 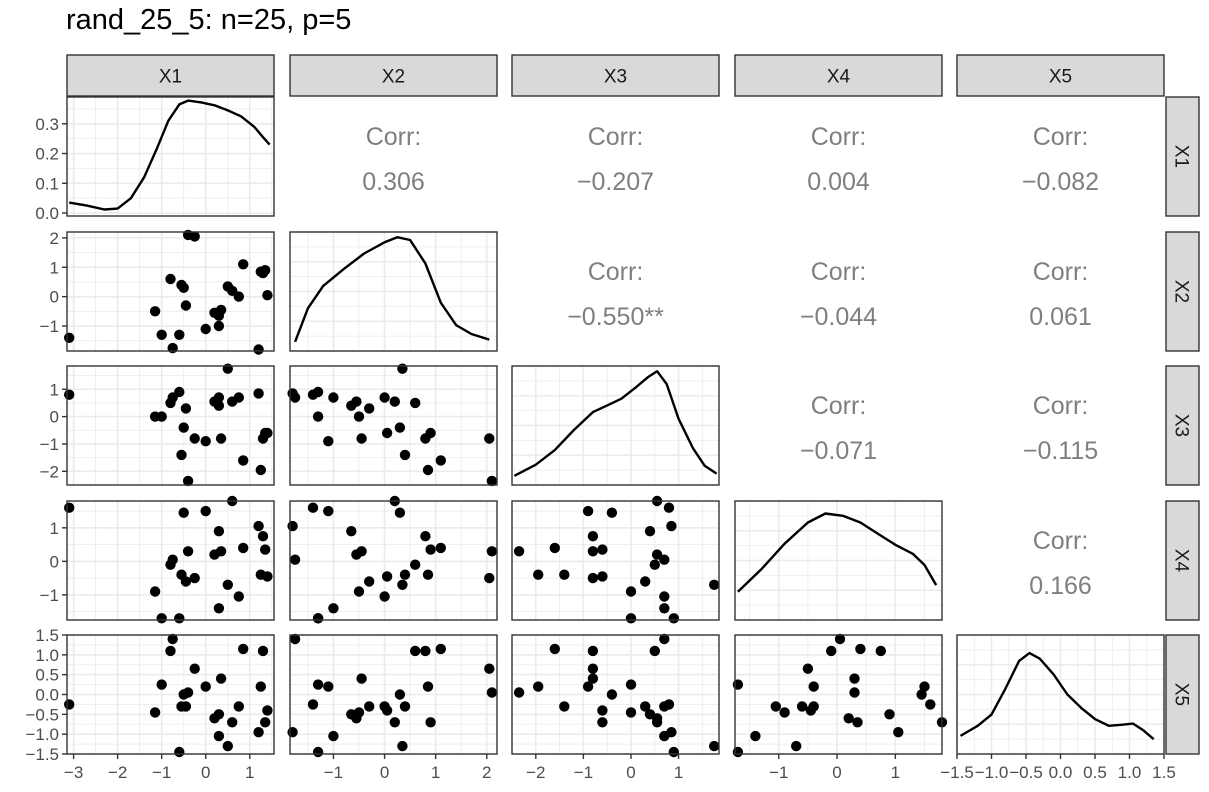 What do you see at coordinates (54, 238) in the screenshot?
I see `y-tick-label: 2` at bounding box center [54, 238].